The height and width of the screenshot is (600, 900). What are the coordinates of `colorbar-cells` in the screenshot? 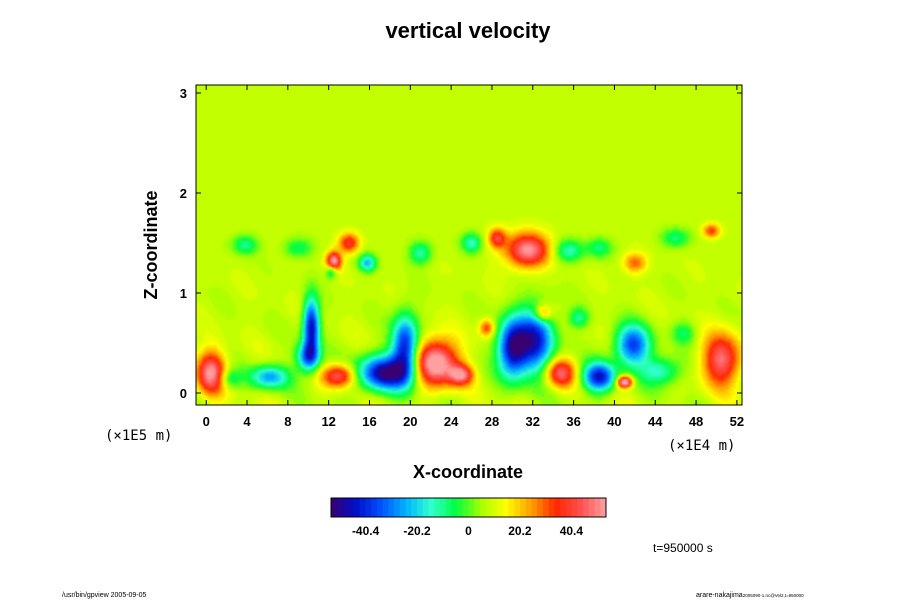 It's located at (469, 507).